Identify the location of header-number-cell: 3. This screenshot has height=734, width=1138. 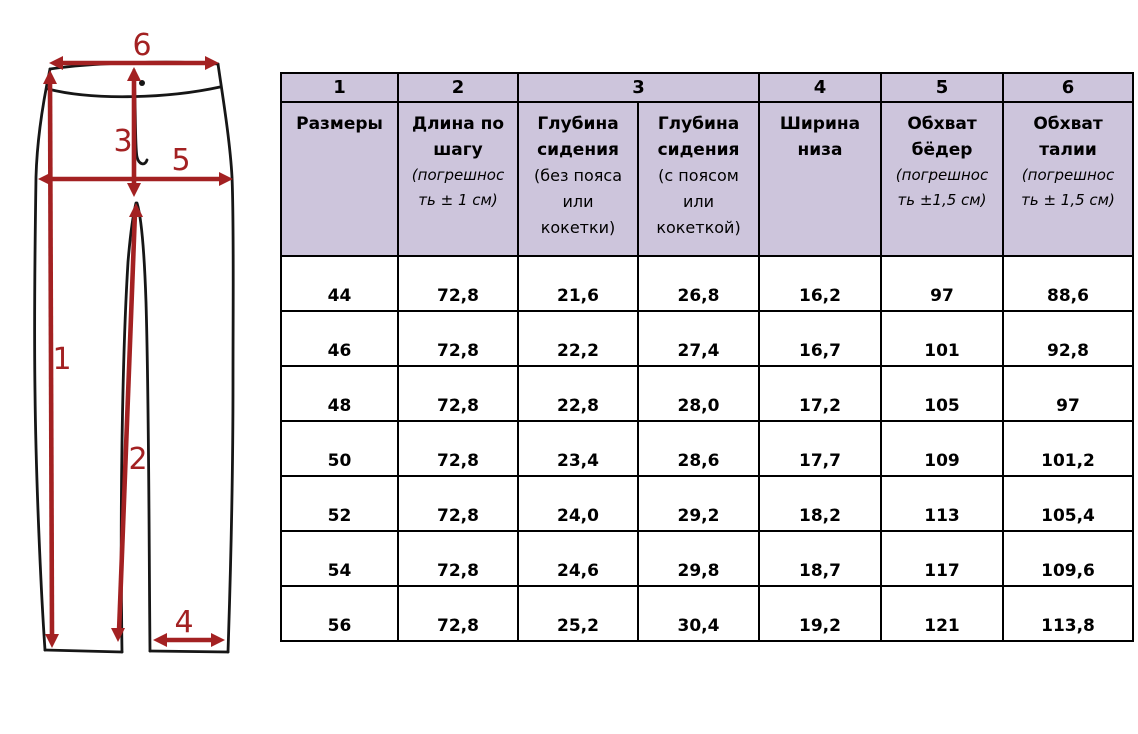
(638, 87).